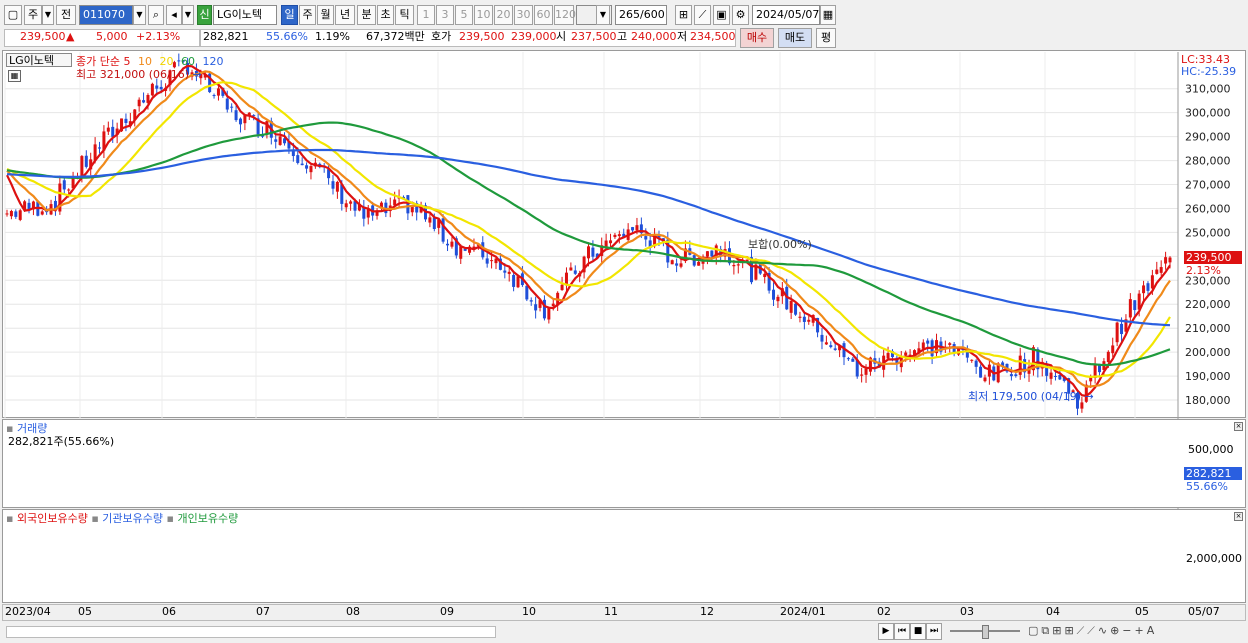 This screenshot has width=1248, height=643. I want to click on ma-title: 종가 단순, so click(98, 61).